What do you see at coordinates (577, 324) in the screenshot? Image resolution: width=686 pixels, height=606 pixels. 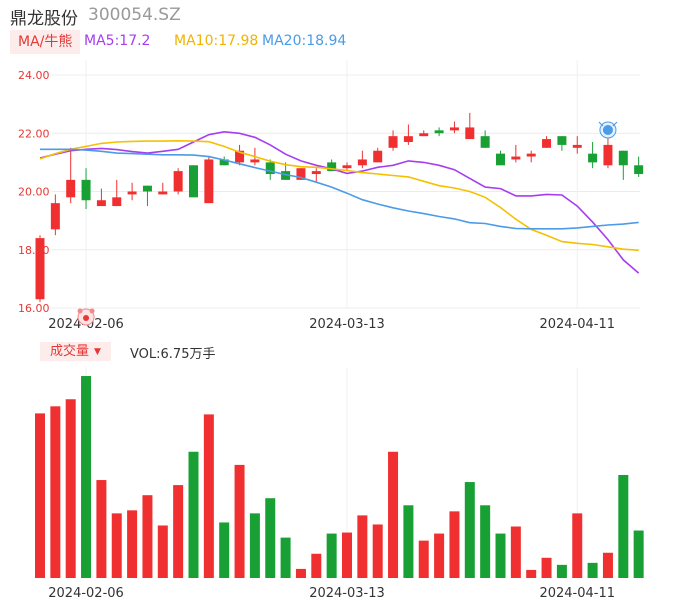 I see `price-x-tick-label: 2024-04-11` at bounding box center [577, 324].